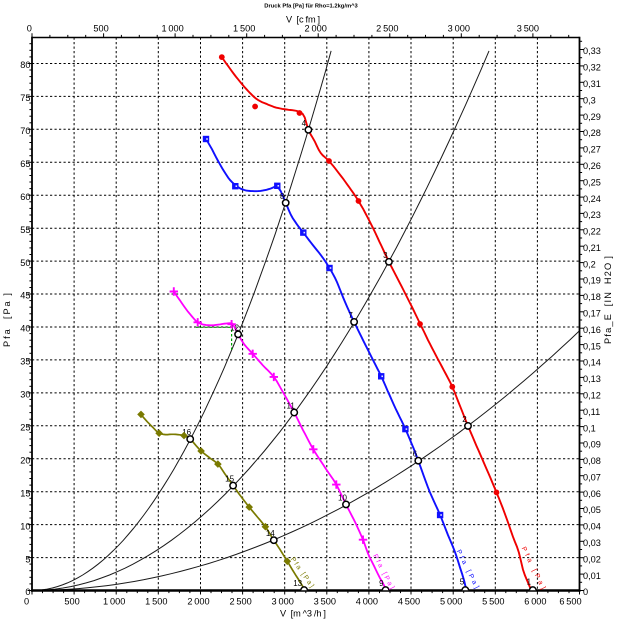 The image size is (624, 624). What do you see at coordinates (493, 601) in the screenshot?
I see `svg-text: 5 500` at bounding box center [493, 601].